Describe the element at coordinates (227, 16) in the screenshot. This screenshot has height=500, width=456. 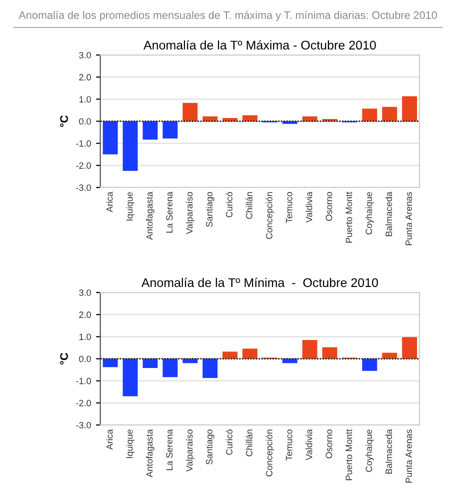
I see `text: Anomalía de los promedios mensuales de T. máxima y T. mínima diarias: Octubre 2010` at that location.